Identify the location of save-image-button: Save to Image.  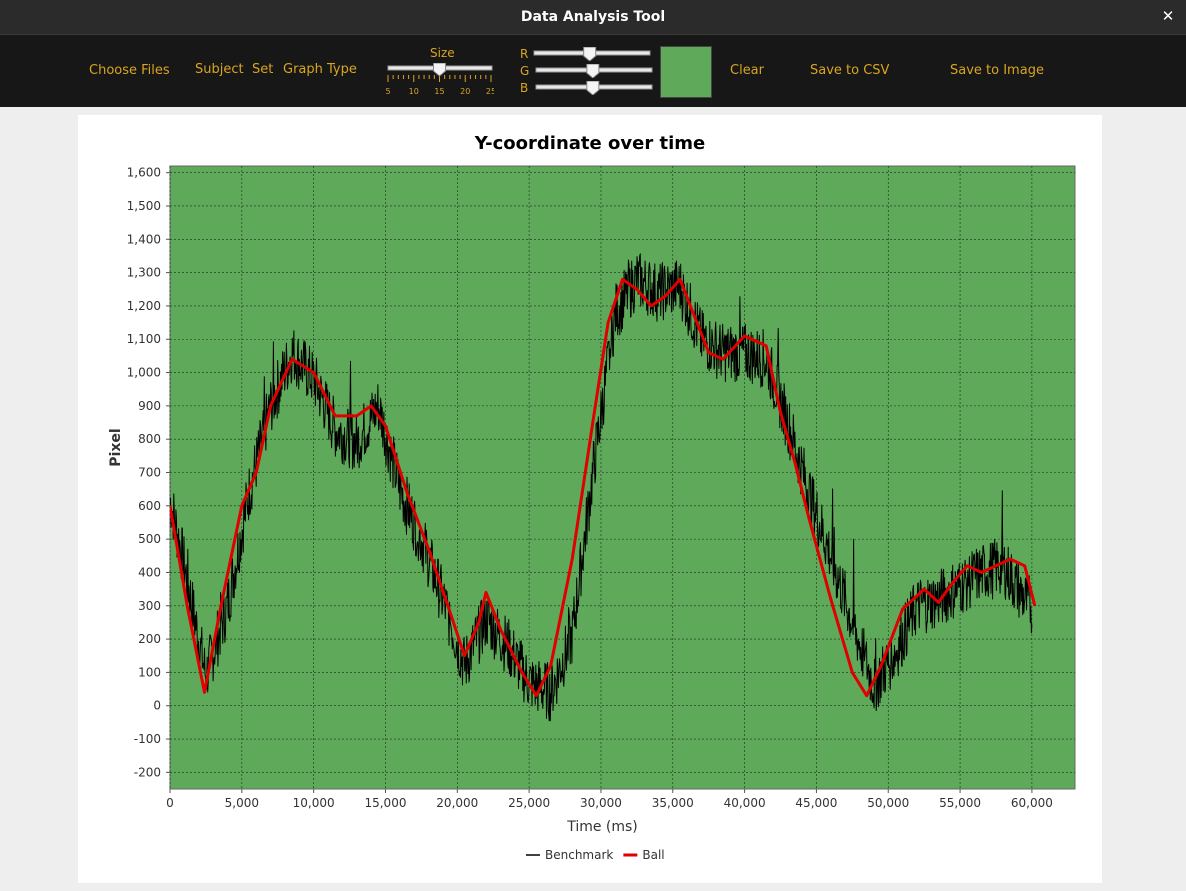
(997, 70).